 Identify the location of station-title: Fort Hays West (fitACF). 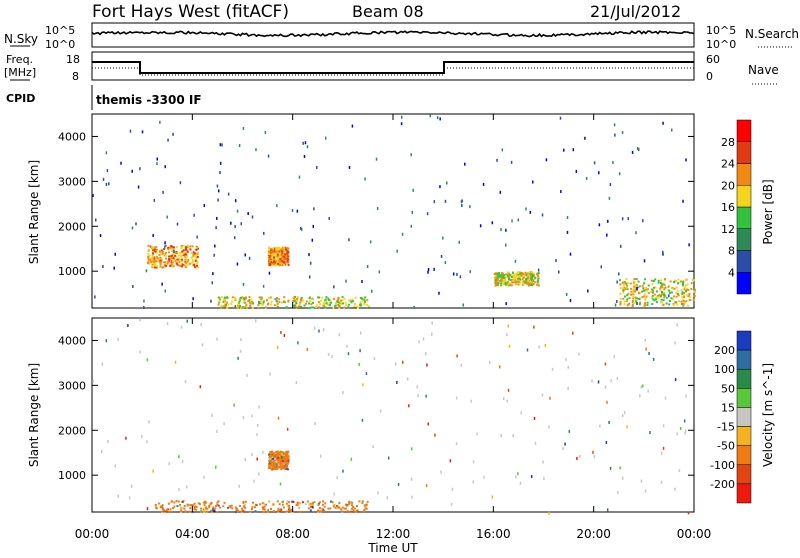
(190, 12).